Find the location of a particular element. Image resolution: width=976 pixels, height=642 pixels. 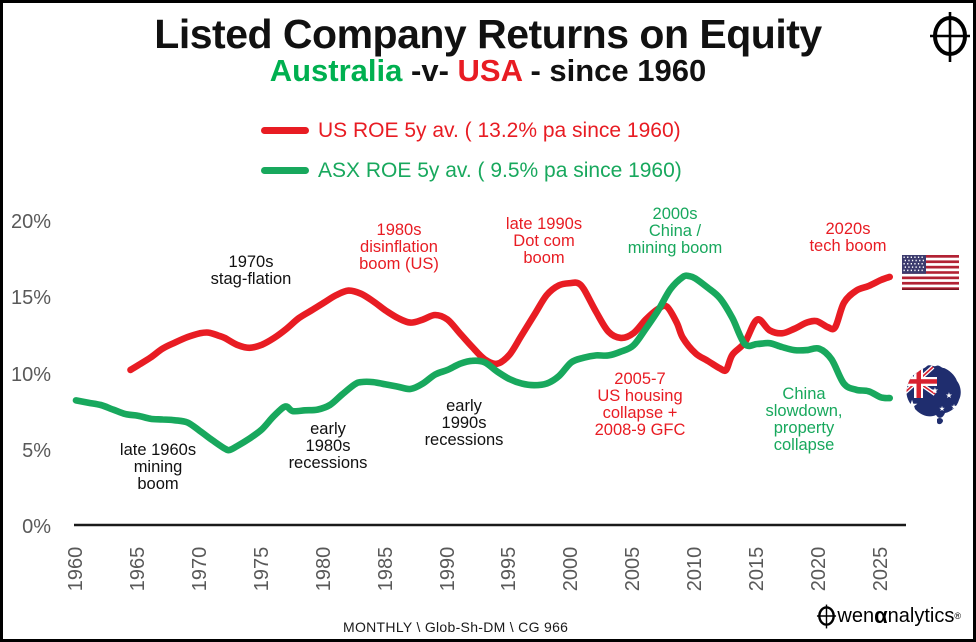

usa-flag-icon is located at coordinates (930, 272).